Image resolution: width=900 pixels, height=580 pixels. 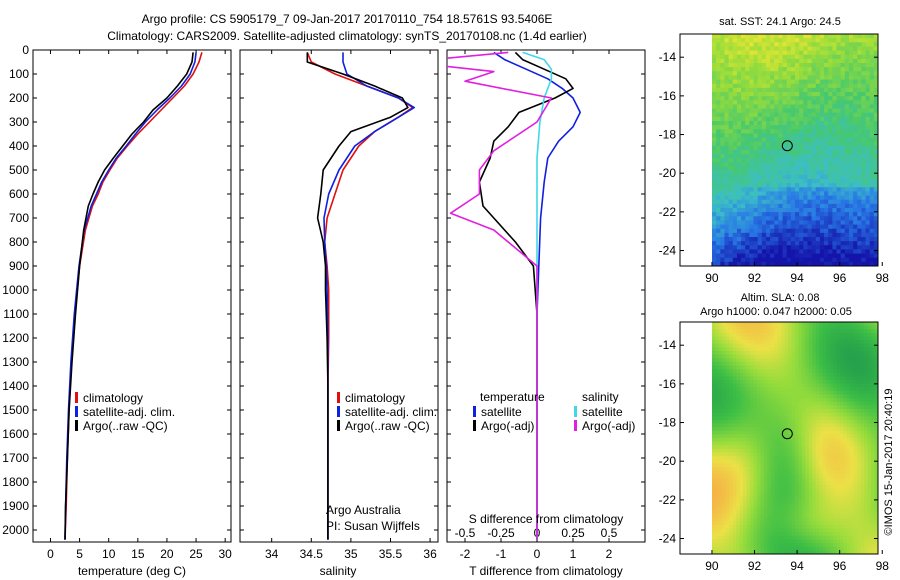 I want to click on sla-map, so click(x=795, y=438).